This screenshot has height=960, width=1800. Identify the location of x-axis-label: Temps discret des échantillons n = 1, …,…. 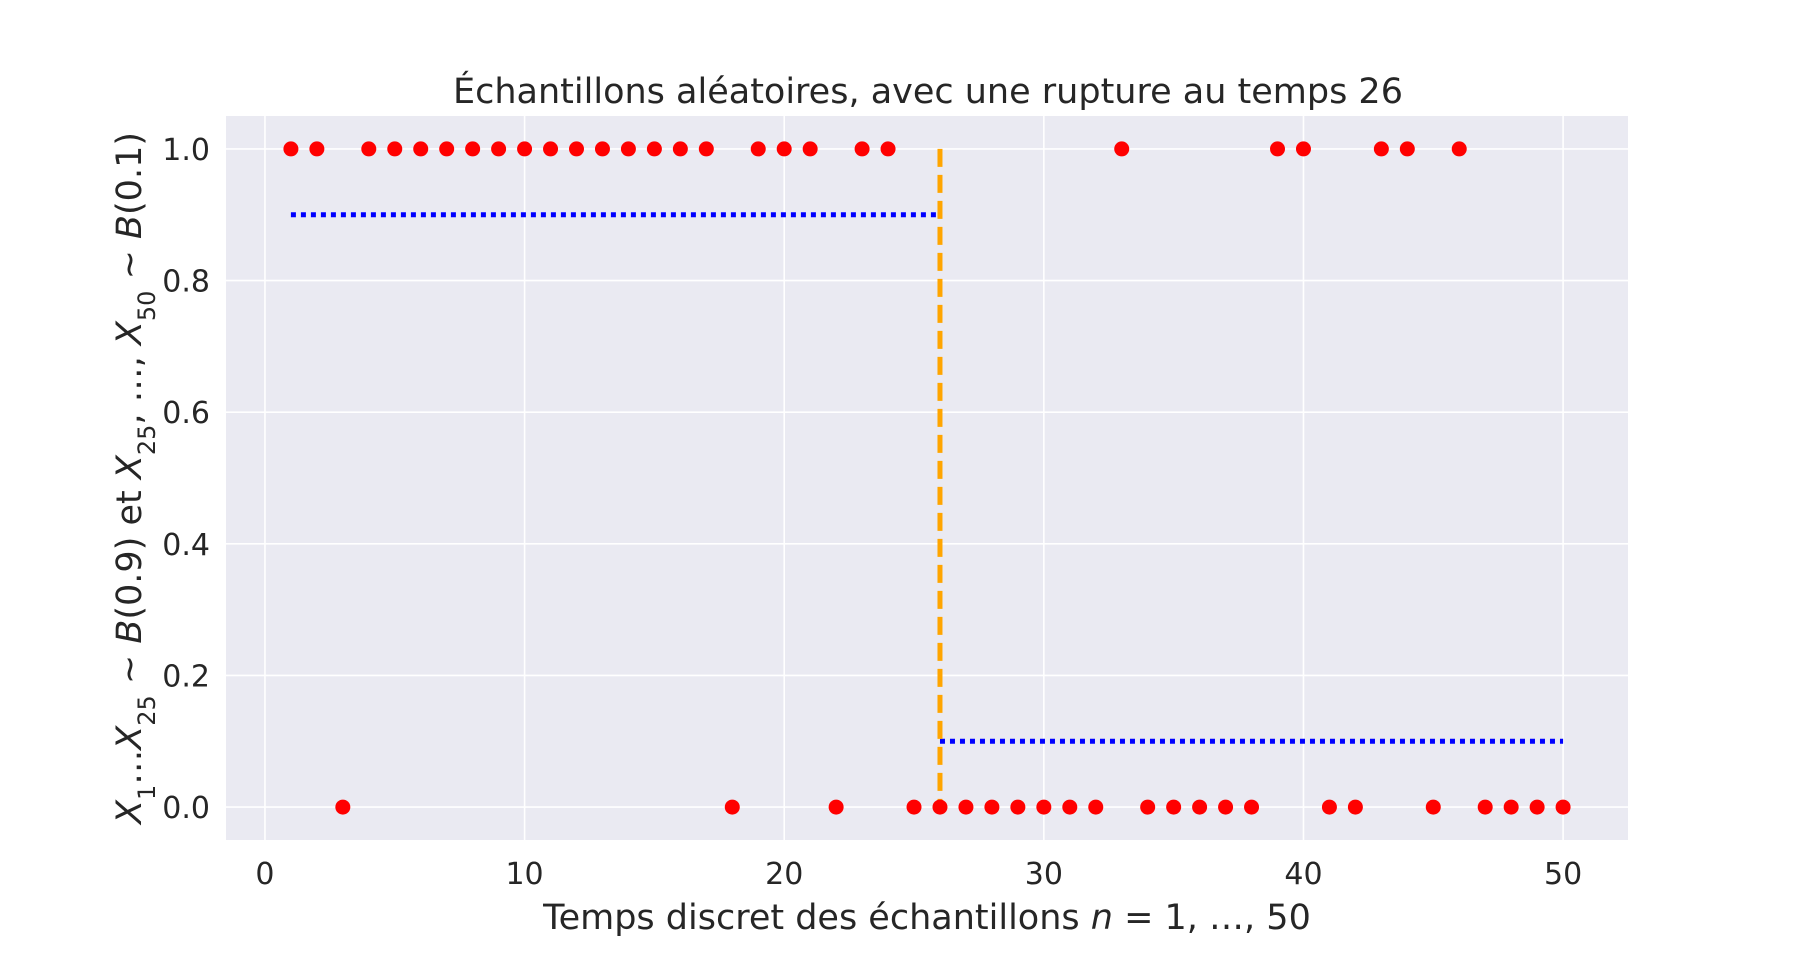
(926, 918).